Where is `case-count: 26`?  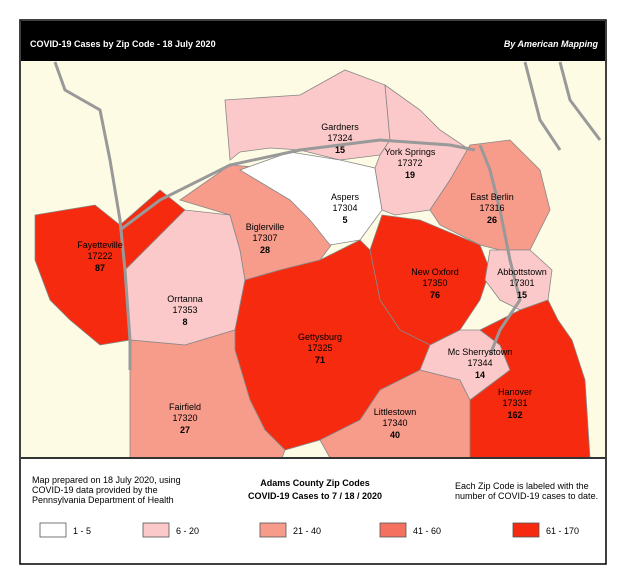 case-count: 26 is located at coordinates (492, 220).